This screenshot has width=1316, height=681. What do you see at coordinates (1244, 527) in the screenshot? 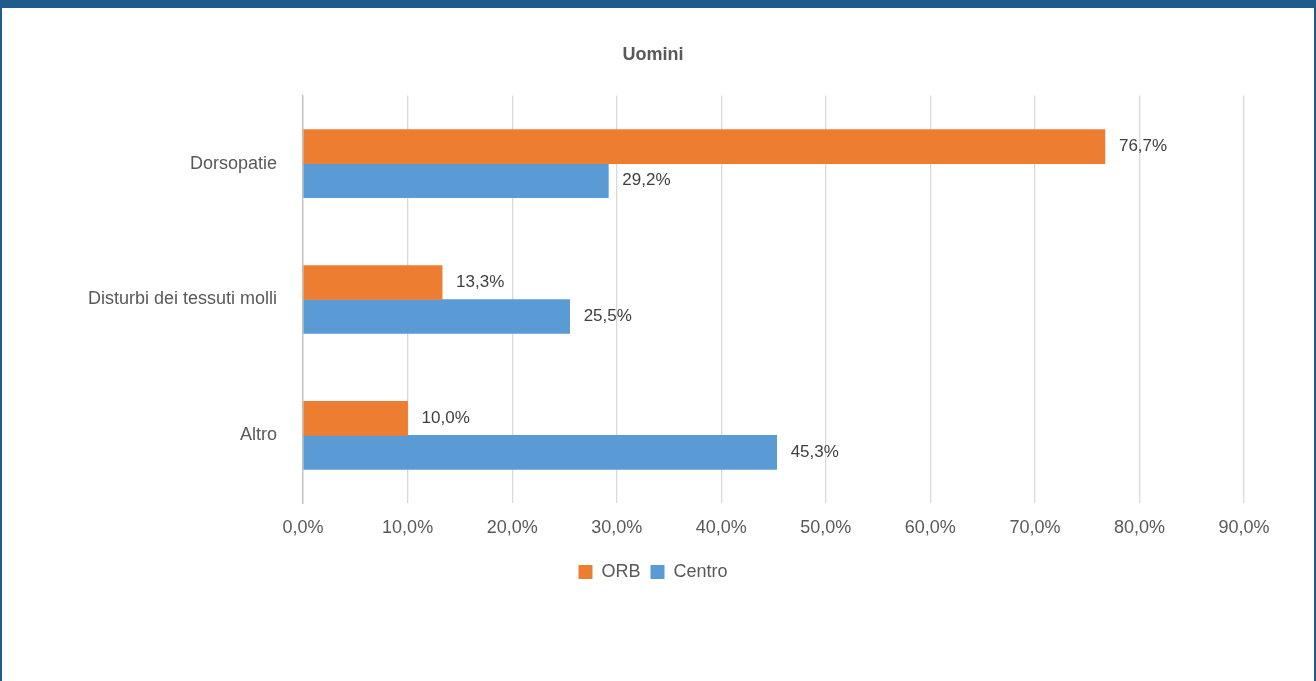
I see `x-tick-label: 90,0%` at bounding box center [1244, 527].